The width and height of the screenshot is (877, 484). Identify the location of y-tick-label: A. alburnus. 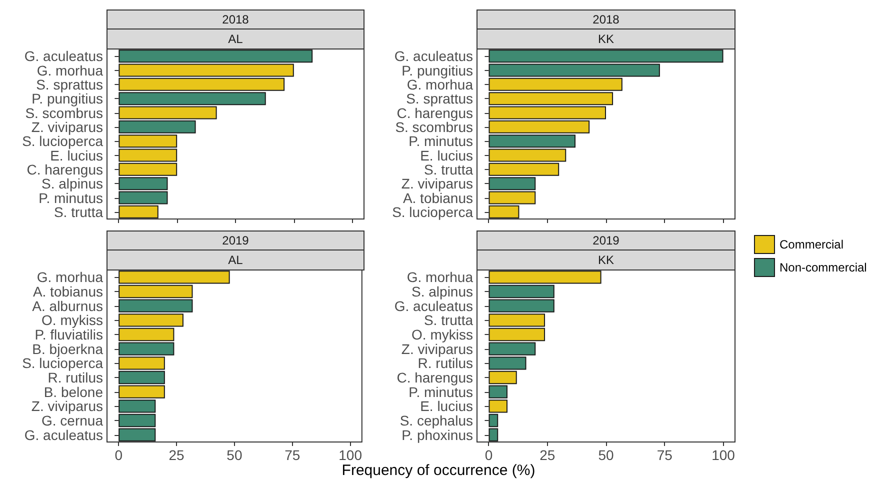
(67, 306).